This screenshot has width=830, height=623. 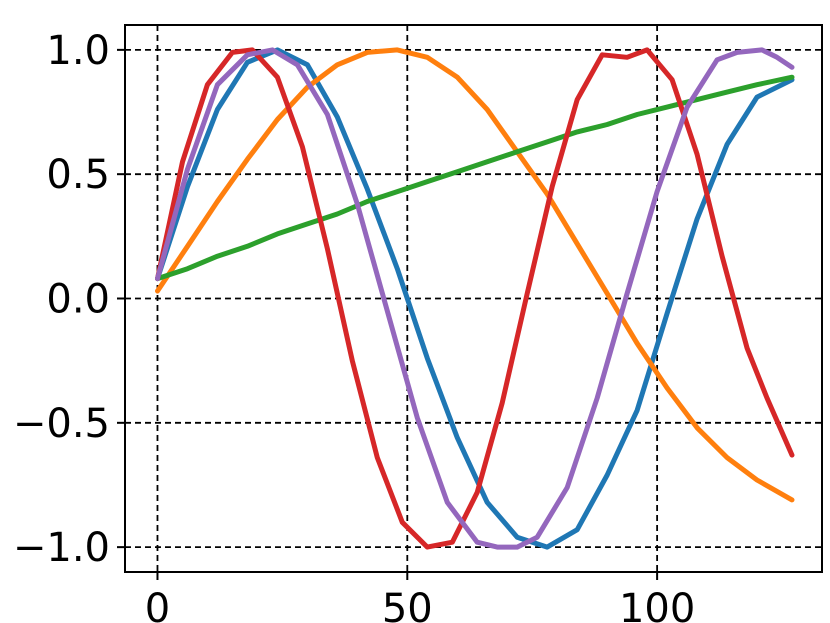 I want to click on x-tick-label: 100, so click(x=657, y=604).